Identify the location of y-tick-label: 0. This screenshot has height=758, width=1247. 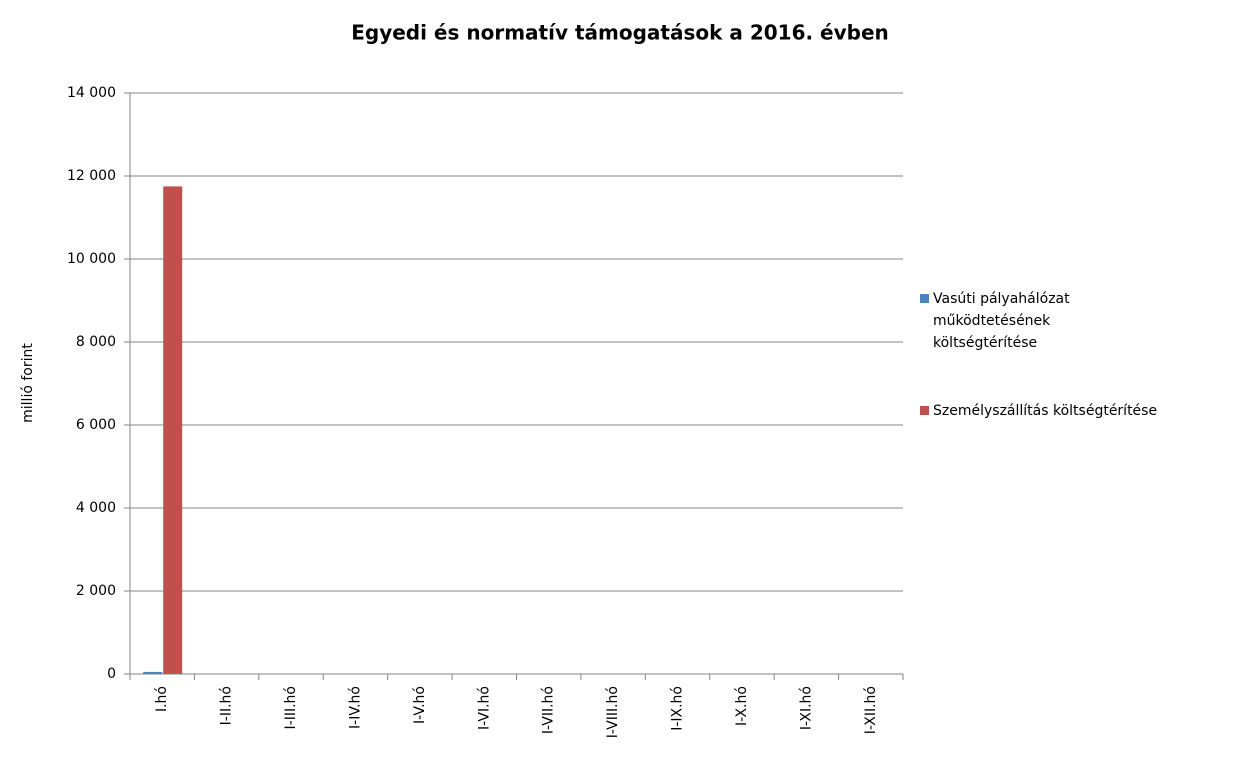
(111, 674).